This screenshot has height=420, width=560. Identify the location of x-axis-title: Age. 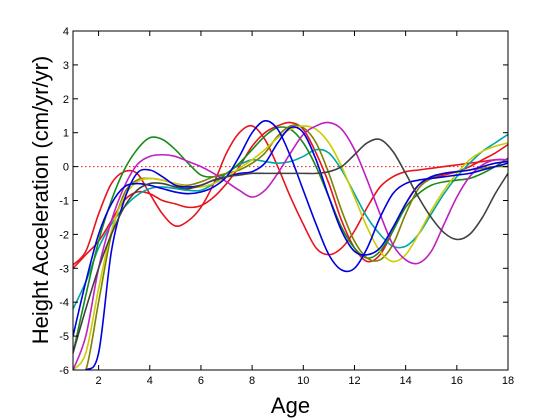
(290, 405).